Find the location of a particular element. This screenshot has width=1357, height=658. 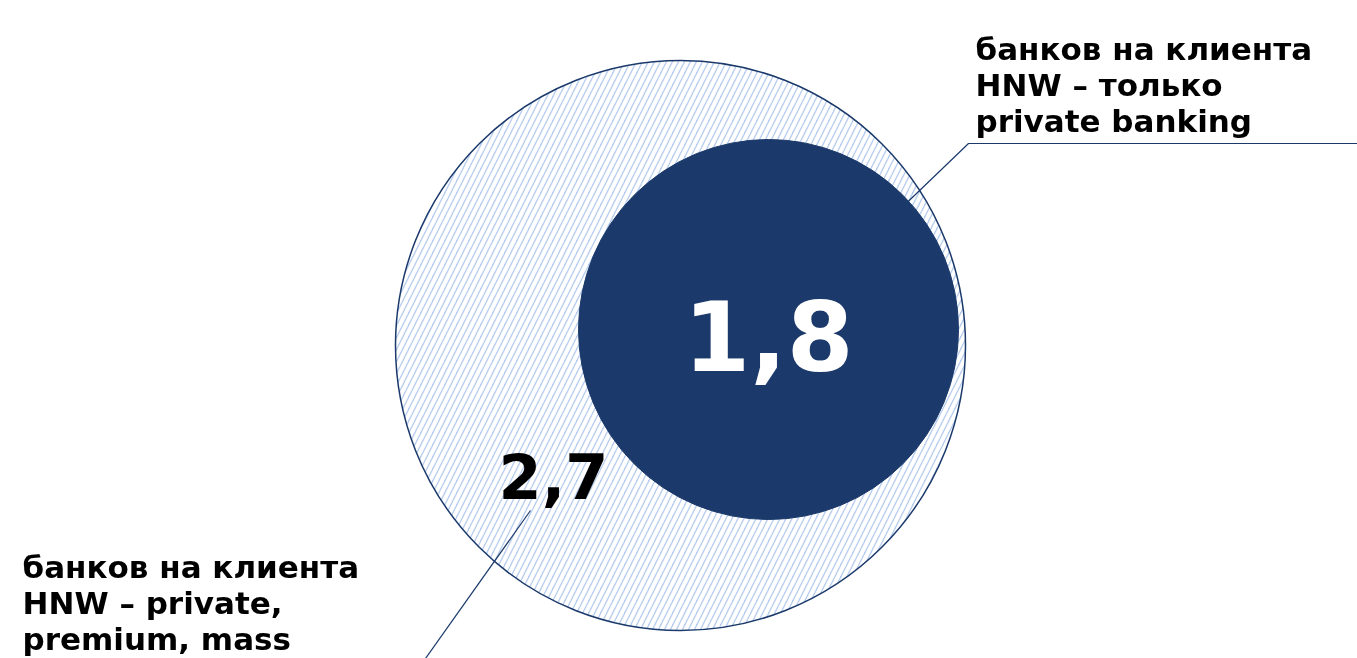

category-label: банков на клиента HNW – только private banking is located at coordinates (1144, 84).